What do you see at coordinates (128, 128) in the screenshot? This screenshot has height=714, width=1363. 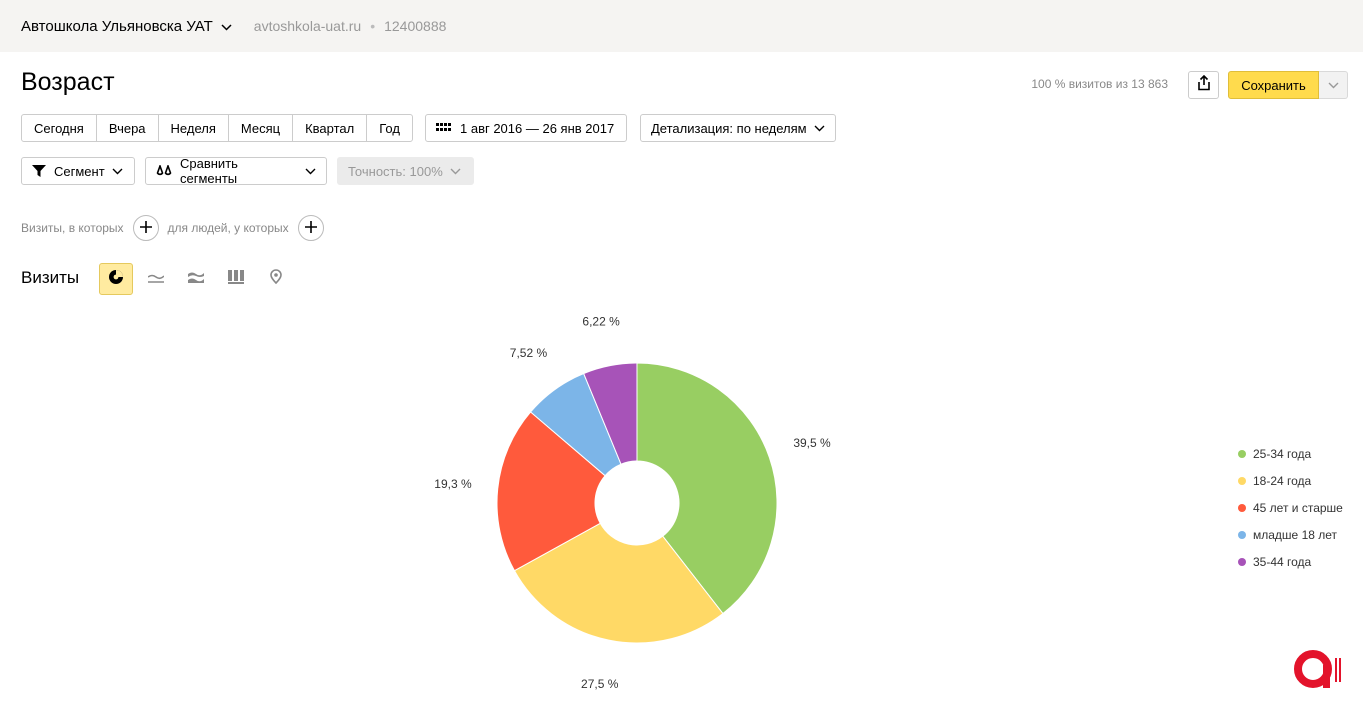 I see `period-yesterday: Вчера` at bounding box center [128, 128].